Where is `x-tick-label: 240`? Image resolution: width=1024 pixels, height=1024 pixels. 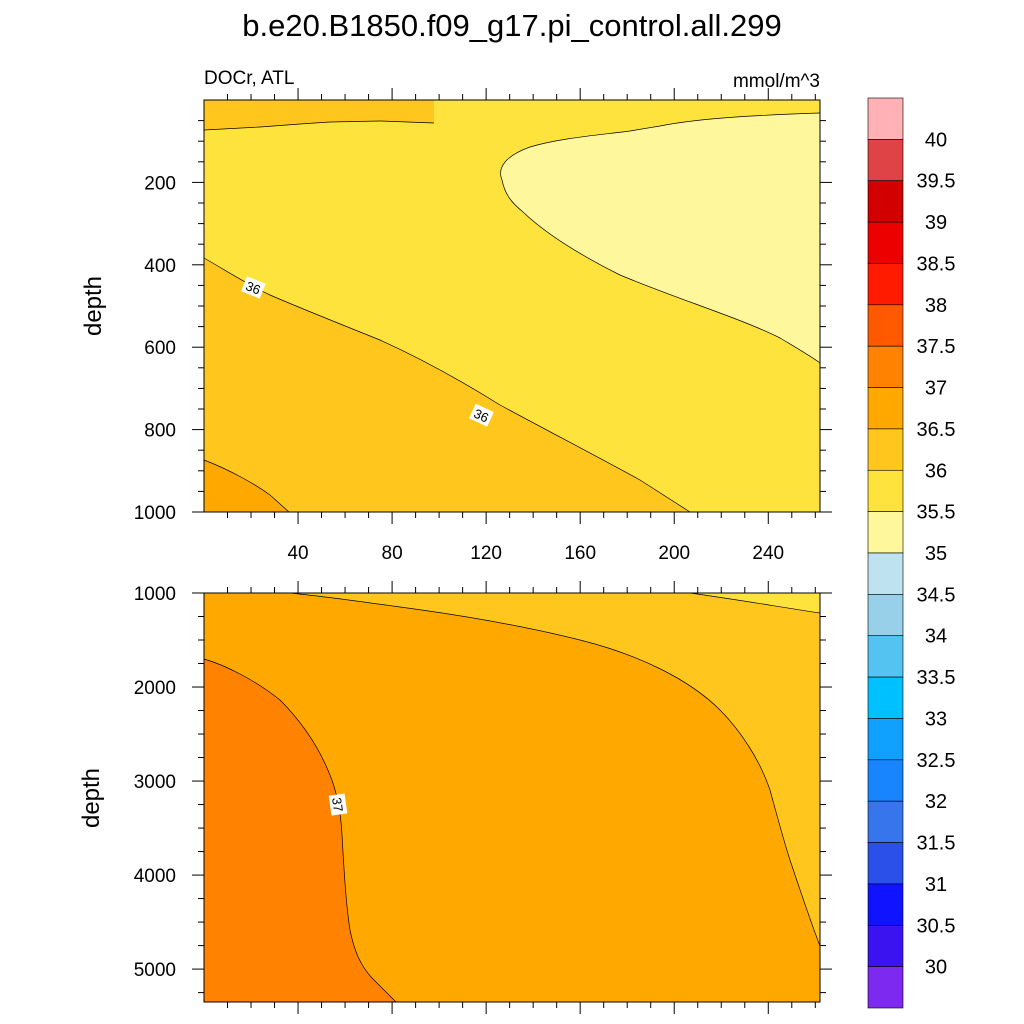 x-tick-label: 240 is located at coordinates (768, 553).